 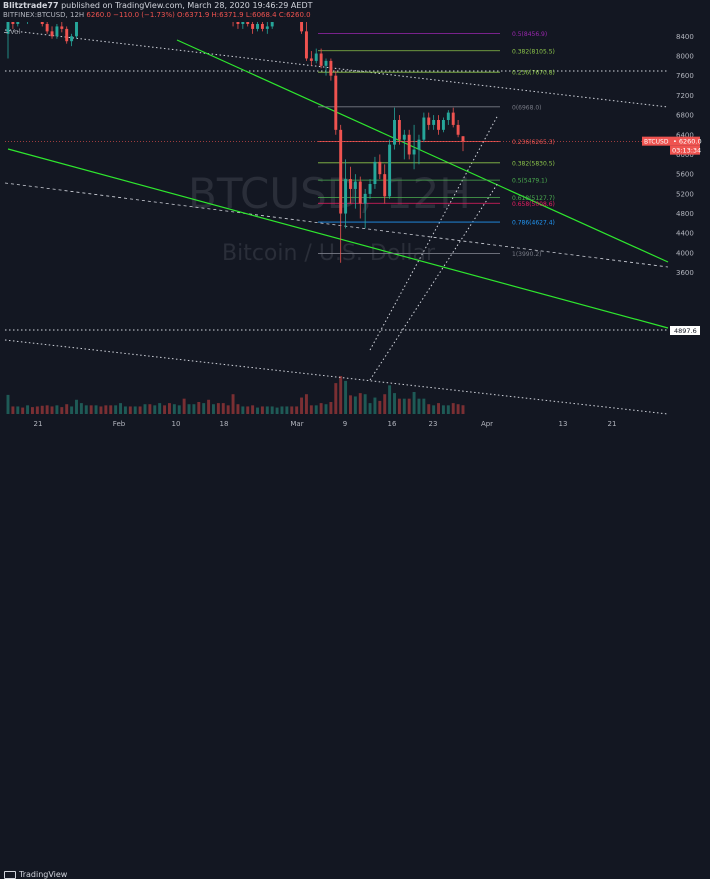 I want to click on x-tick-label: 21, so click(x=612, y=424).